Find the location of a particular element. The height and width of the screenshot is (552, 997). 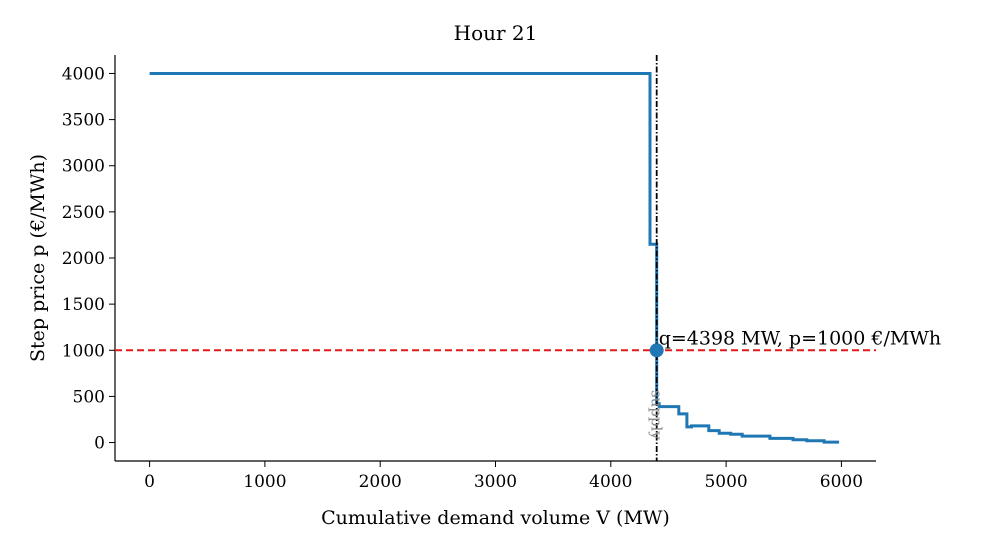

clearing-point-annotation: q=4398 MW, p=1000 €/MWh is located at coordinates (800, 338).